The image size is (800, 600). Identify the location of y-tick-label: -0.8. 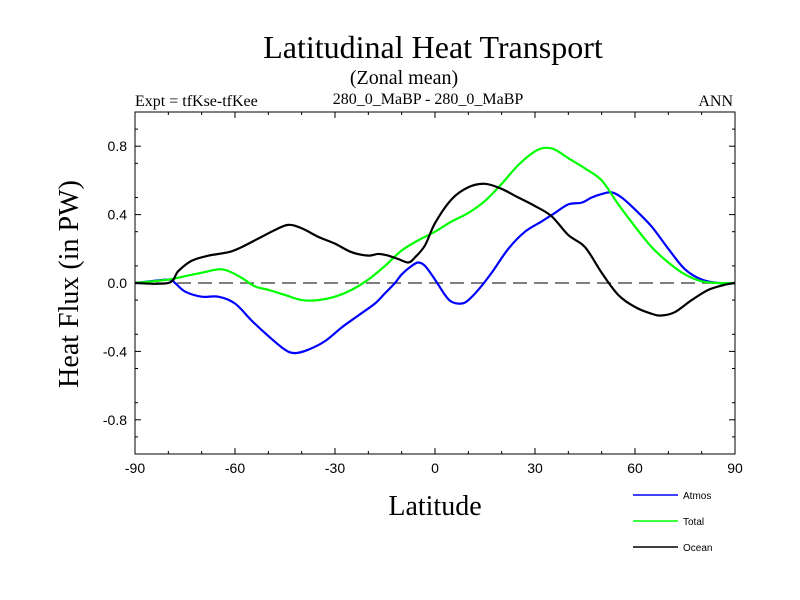
(115, 420).